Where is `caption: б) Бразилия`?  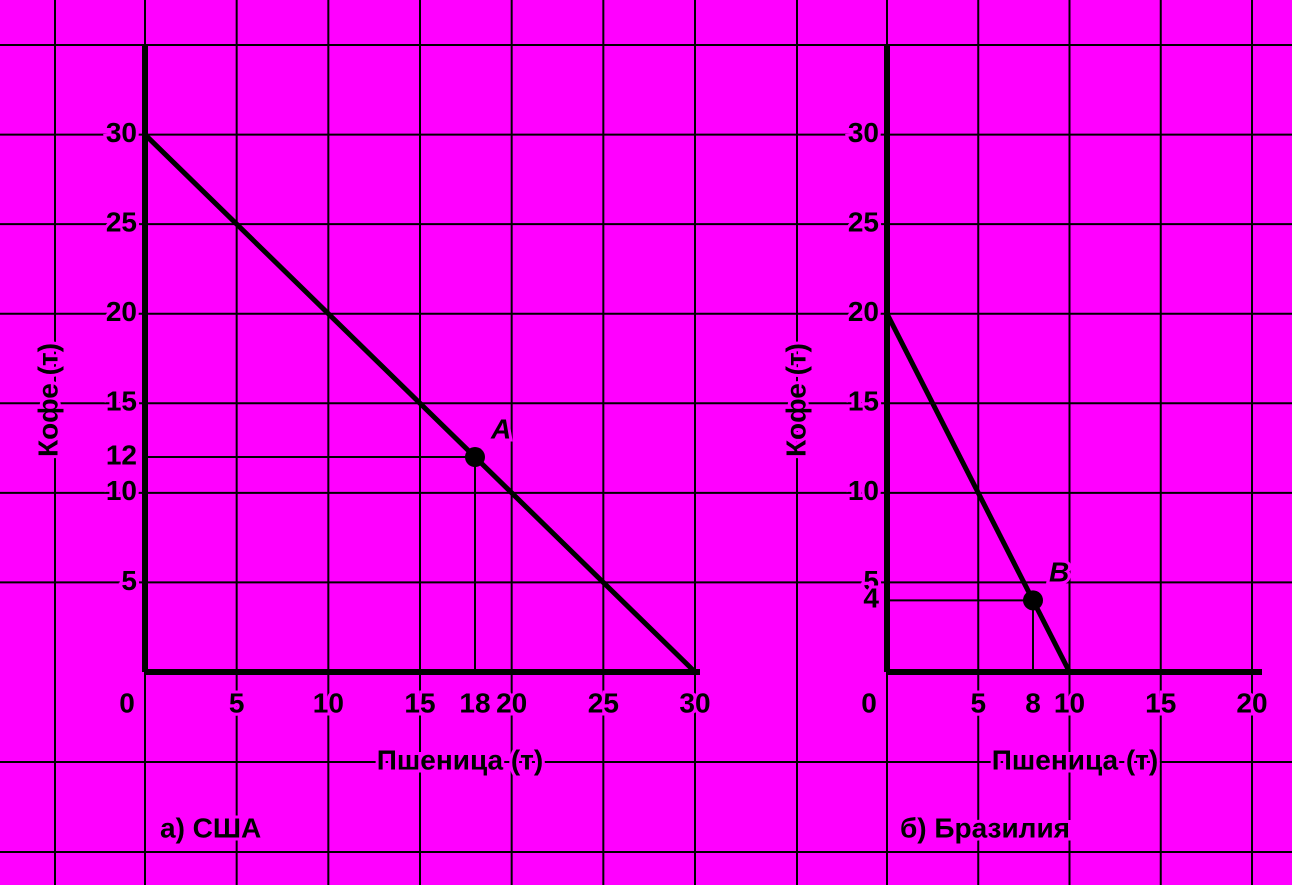 caption: б) Бразилия is located at coordinates (985, 827).